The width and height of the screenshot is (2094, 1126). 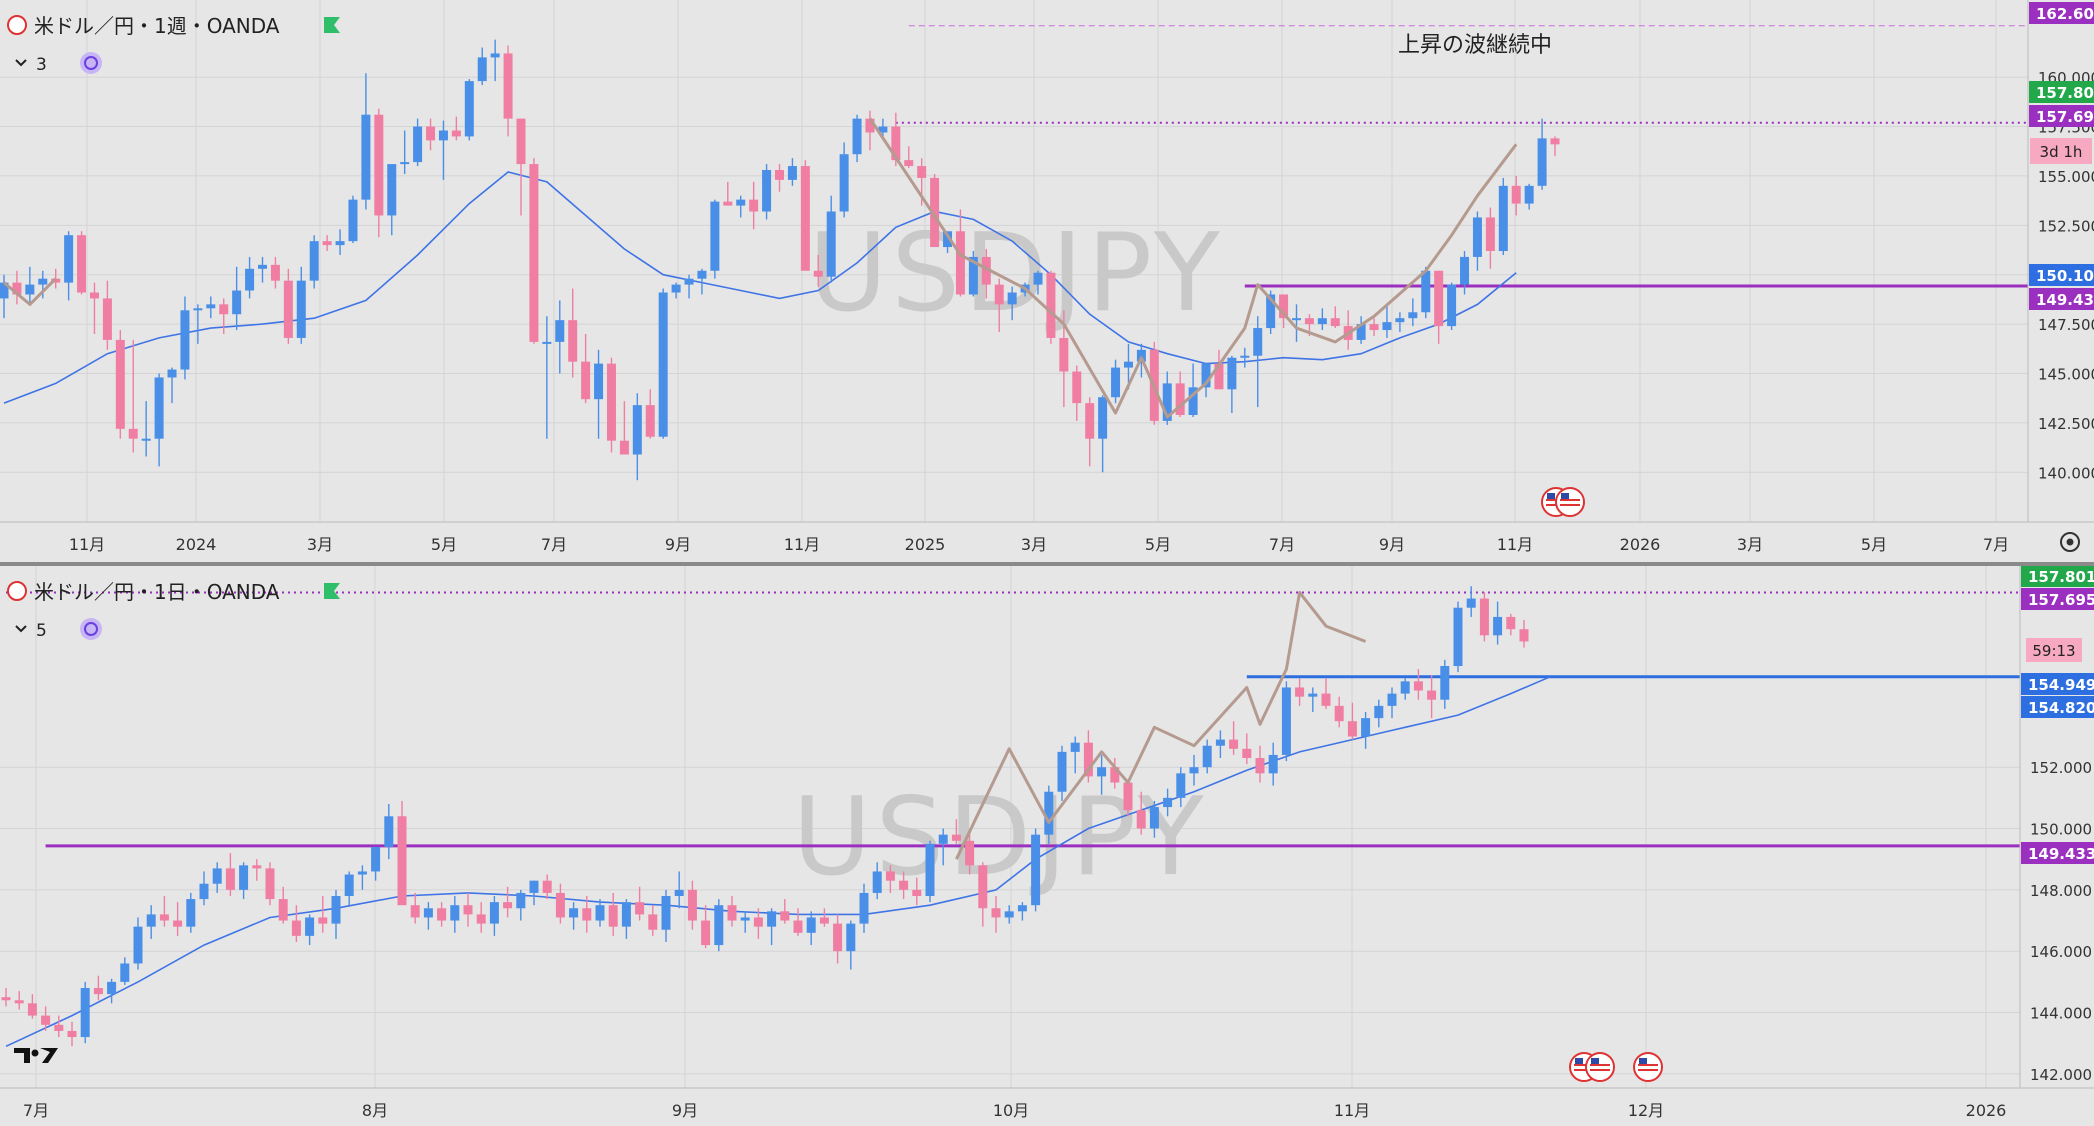 I want to click on tradingview-logo, so click(x=36, y=1055).